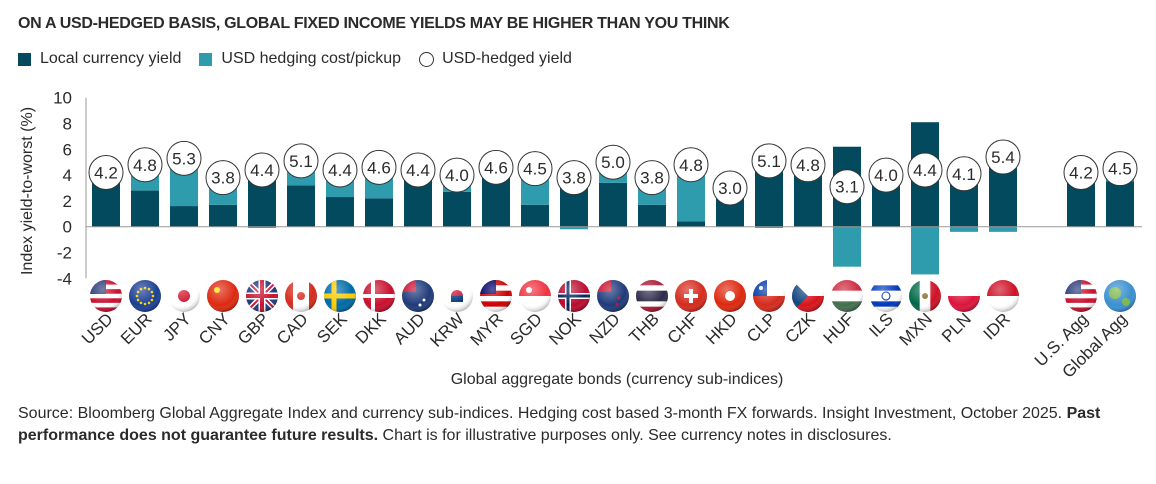 This screenshot has width=1156, height=484. What do you see at coordinates (565, 329) in the screenshot?
I see `category-label: NOK` at bounding box center [565, 329].